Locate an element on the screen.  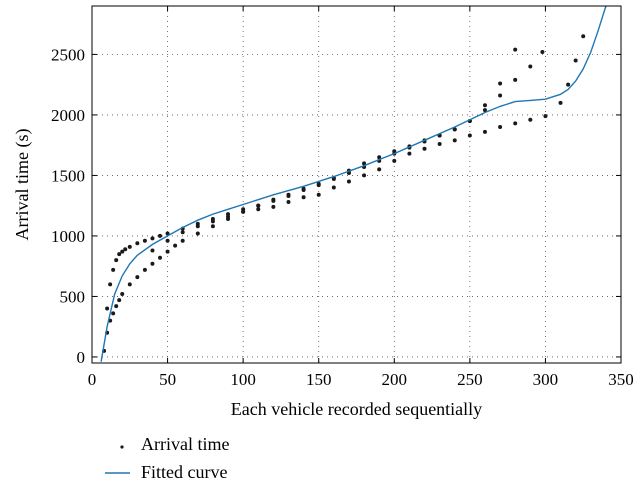
legend-item-fitted-curve: Fitted curve is located at coordinates (166, 472).